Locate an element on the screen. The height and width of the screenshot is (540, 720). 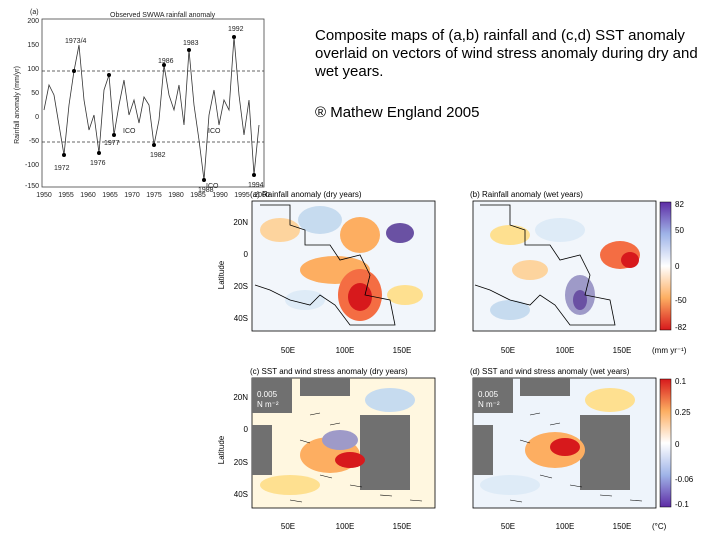
panel-a-map: 20N 0 20S 40S 50E 100E 150E is located at coordinates (334, 277).